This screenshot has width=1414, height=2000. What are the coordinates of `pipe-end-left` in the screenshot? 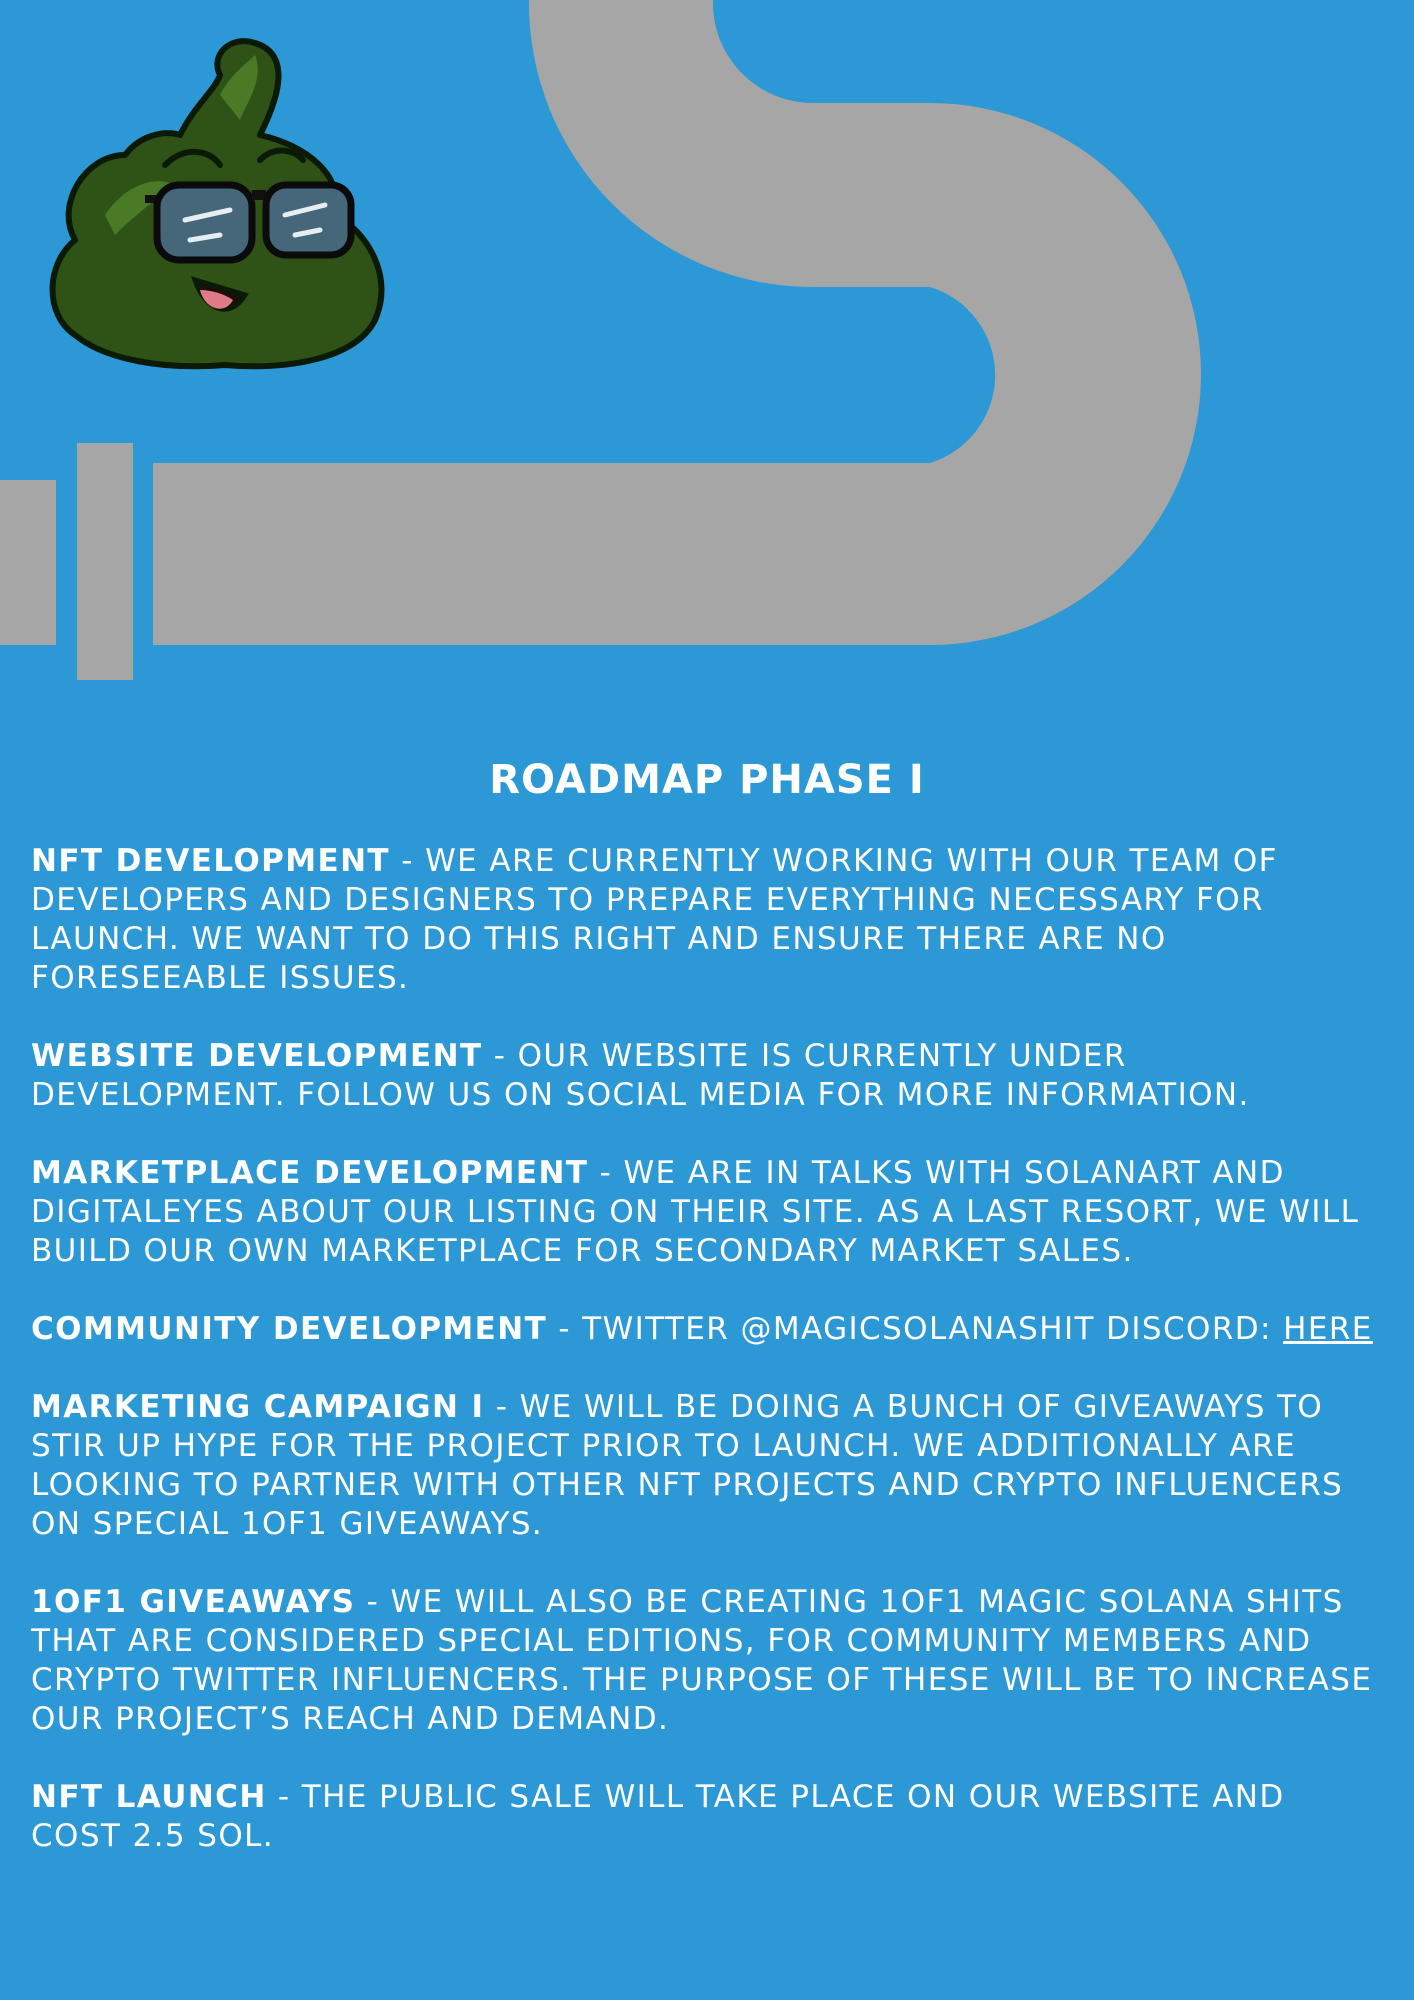 It's located at (28, 562).